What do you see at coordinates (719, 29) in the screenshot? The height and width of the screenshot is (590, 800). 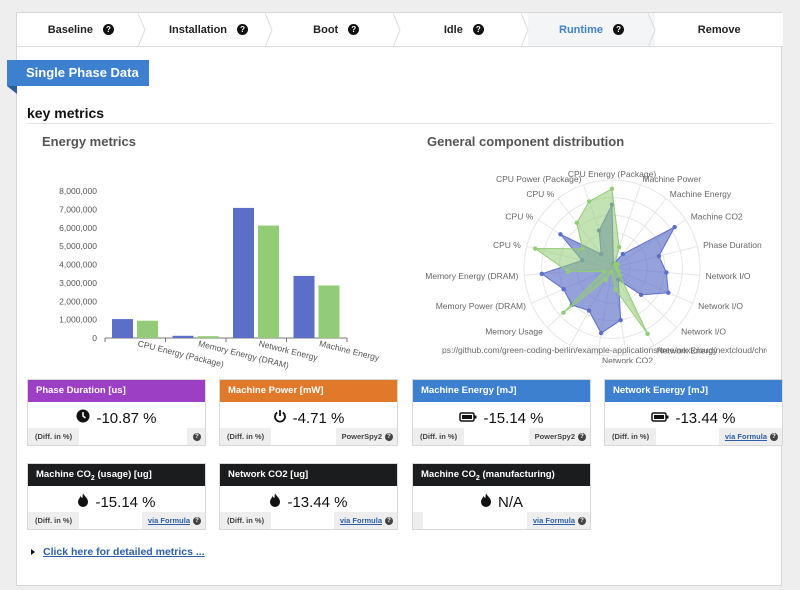 I see `tab-remove: Remove` at bounding box center [719, 29].